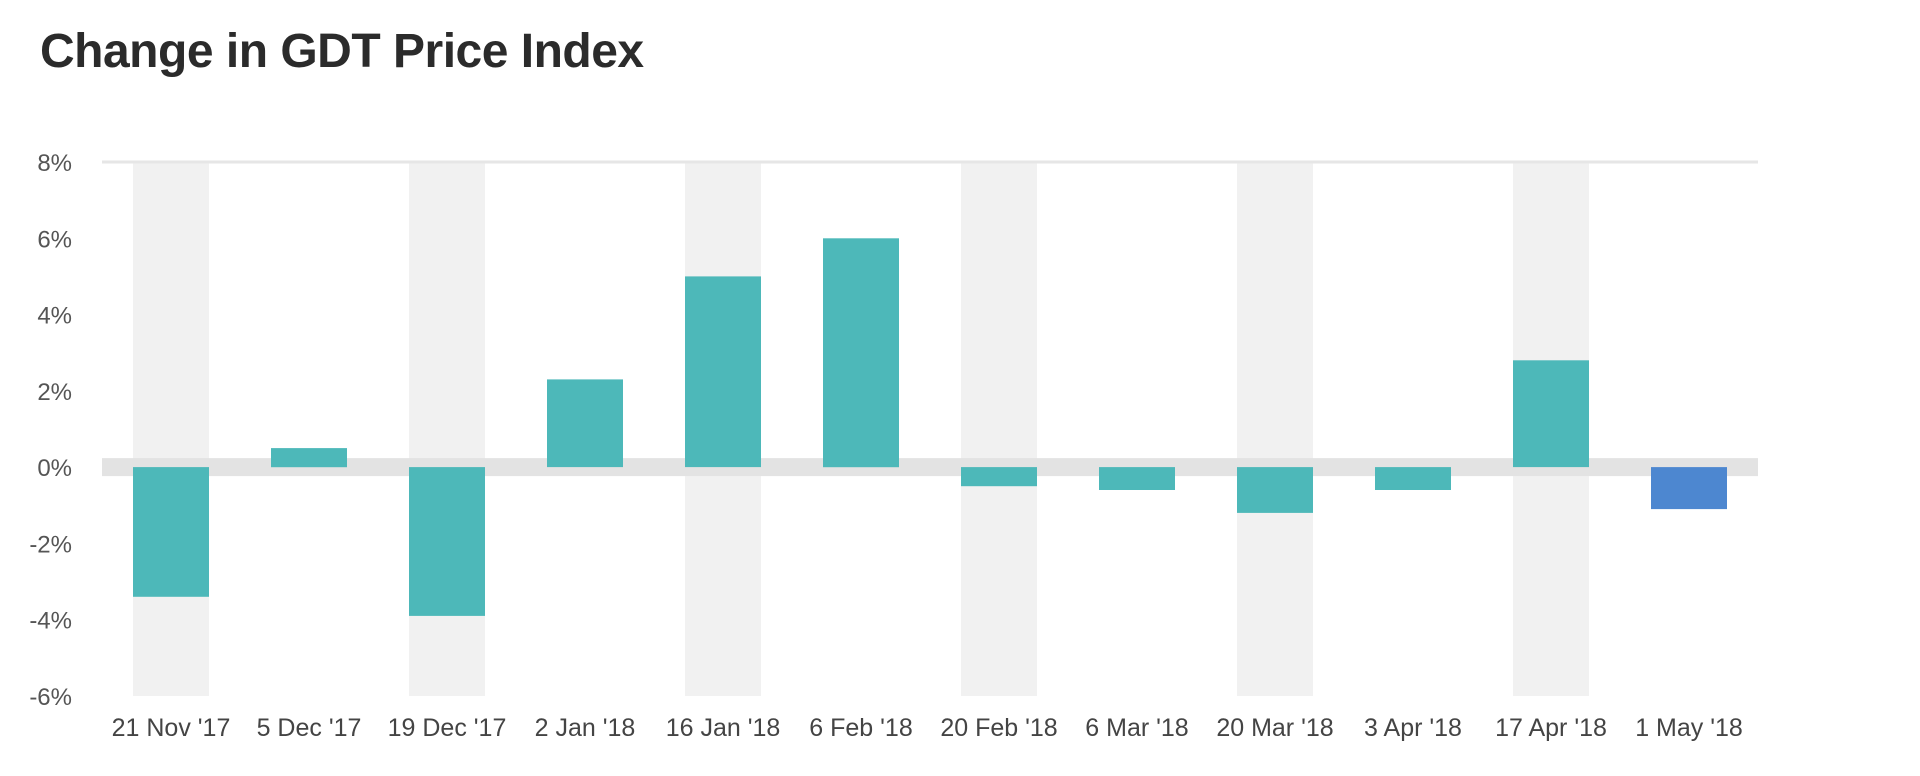  I want to click on x-tick-label: 6 Mar '18, so click(1136, 728).